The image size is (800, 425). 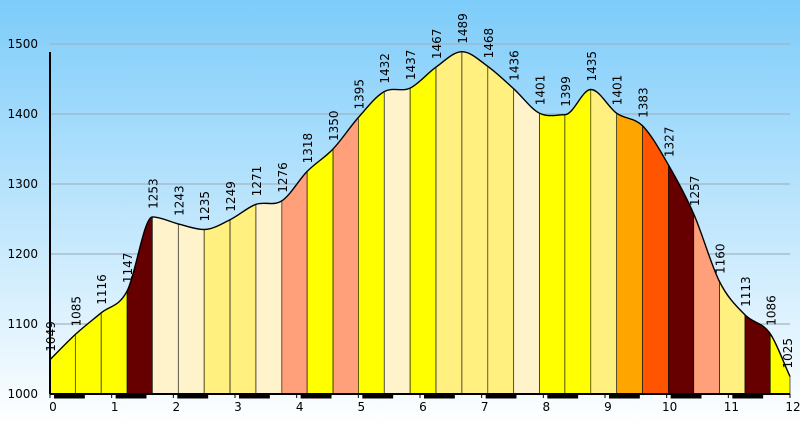 What do you see at coordinates (102, 289) in the screenshot?
I see `elevation-label: 1116` at bounding box center [102, 289].